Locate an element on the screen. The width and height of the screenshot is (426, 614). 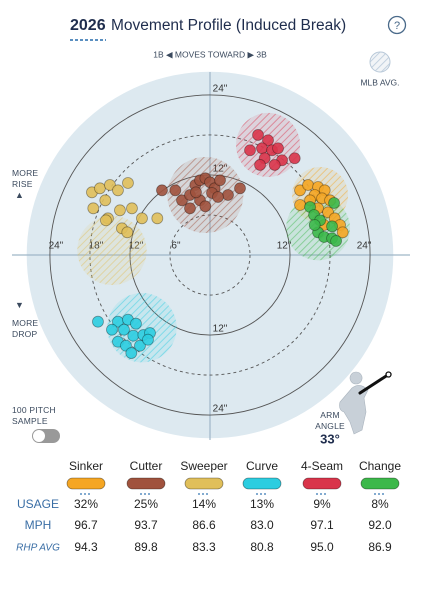
rise-arrow: ▲ is located at coordinates (20, 195).